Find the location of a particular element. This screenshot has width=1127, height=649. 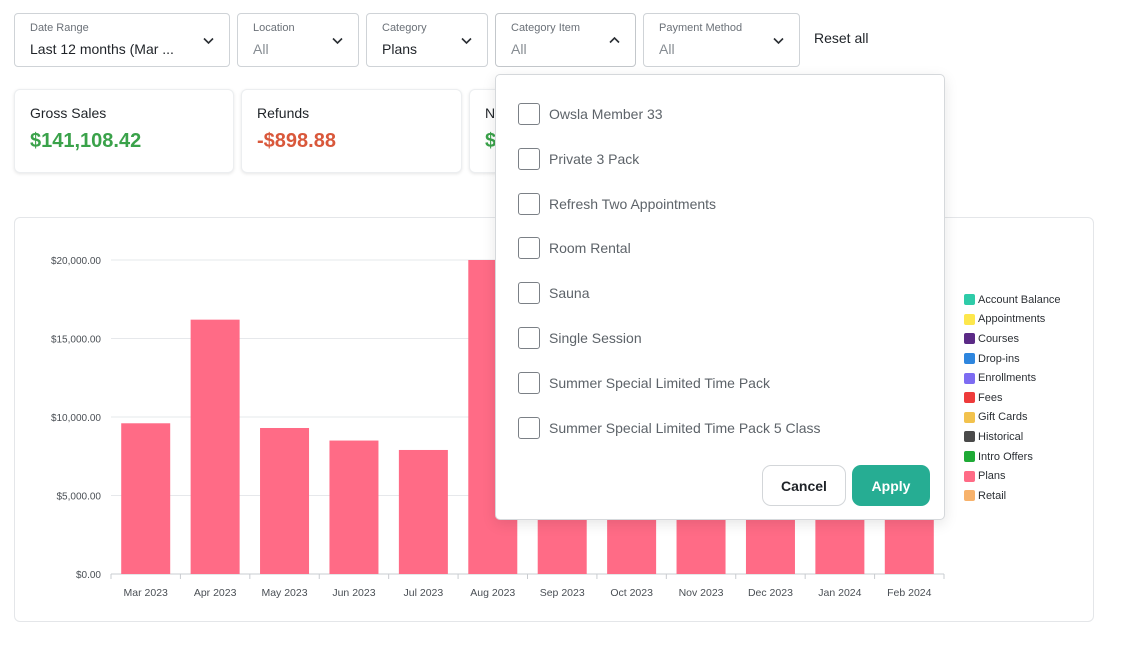

net-sales-value: $ is located at coordinates (491, 141).